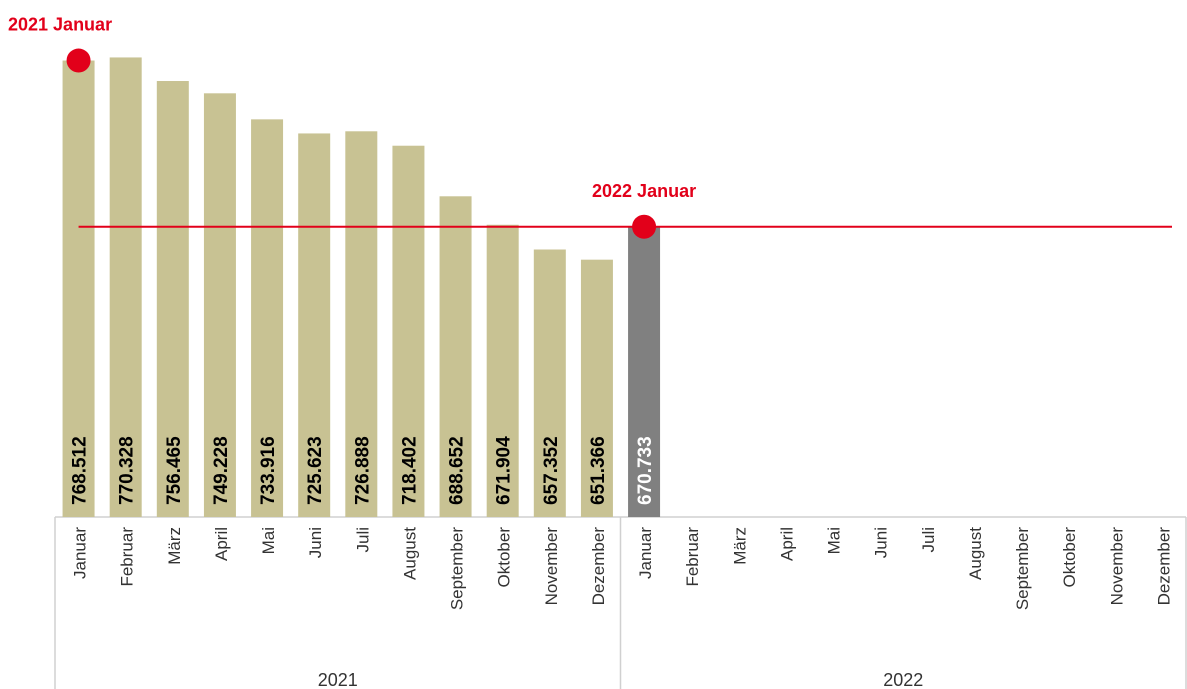  What do you see at coordinates (221, 470) in the screenshot?
I see `value-label: 749.228` at bounding box center [221, 470].